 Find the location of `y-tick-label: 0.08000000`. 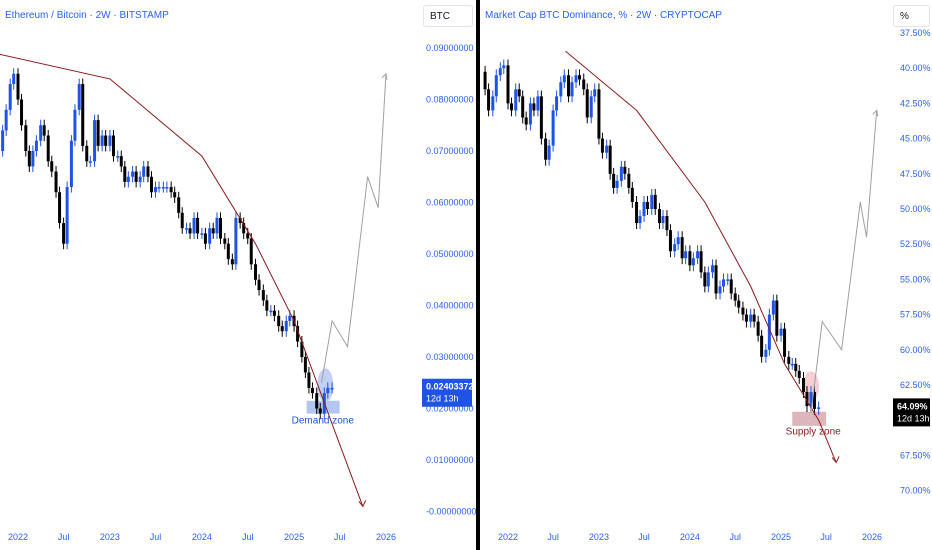

y-tick-label: 0.08000000 is located at coordinates (450, 100).